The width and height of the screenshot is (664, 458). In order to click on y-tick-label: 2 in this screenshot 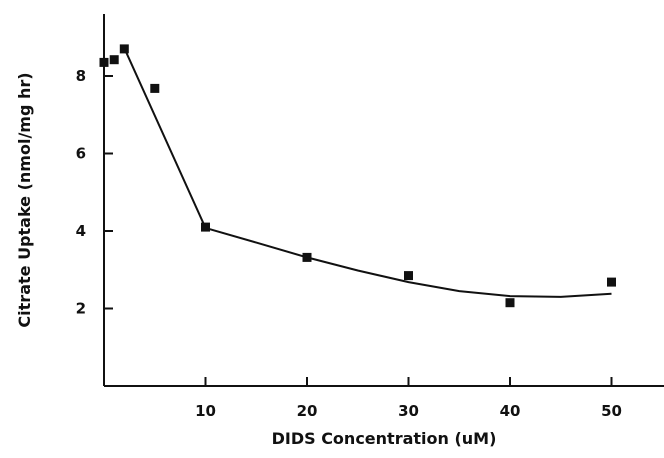, I will do `click(81, 309)`.